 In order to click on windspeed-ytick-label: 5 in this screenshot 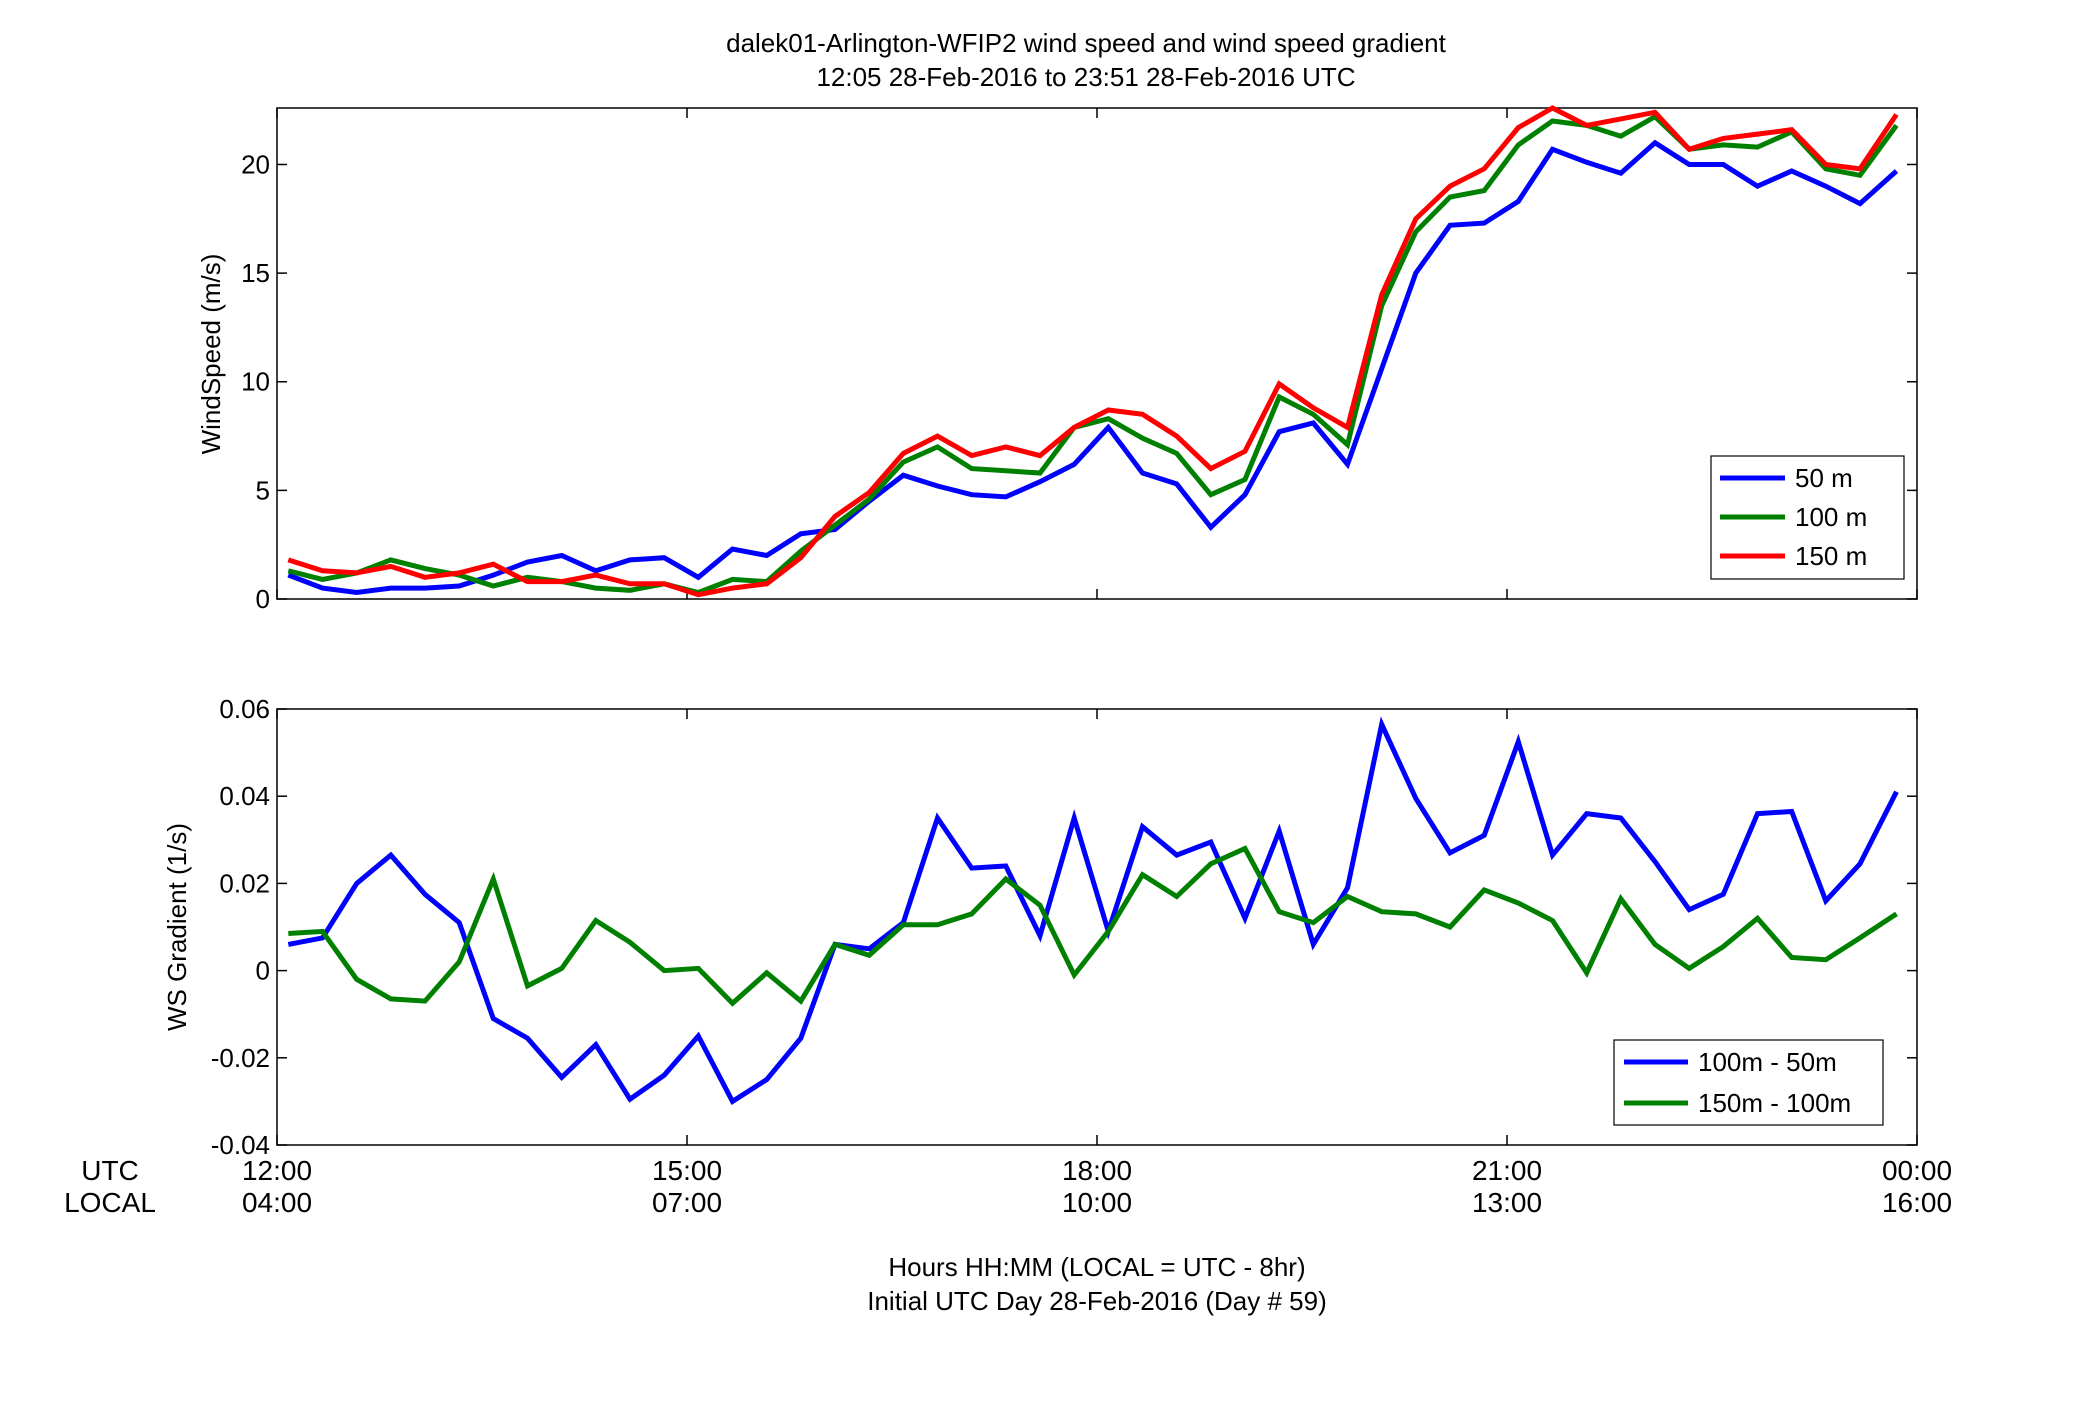, I will do `click(263, 490)`.